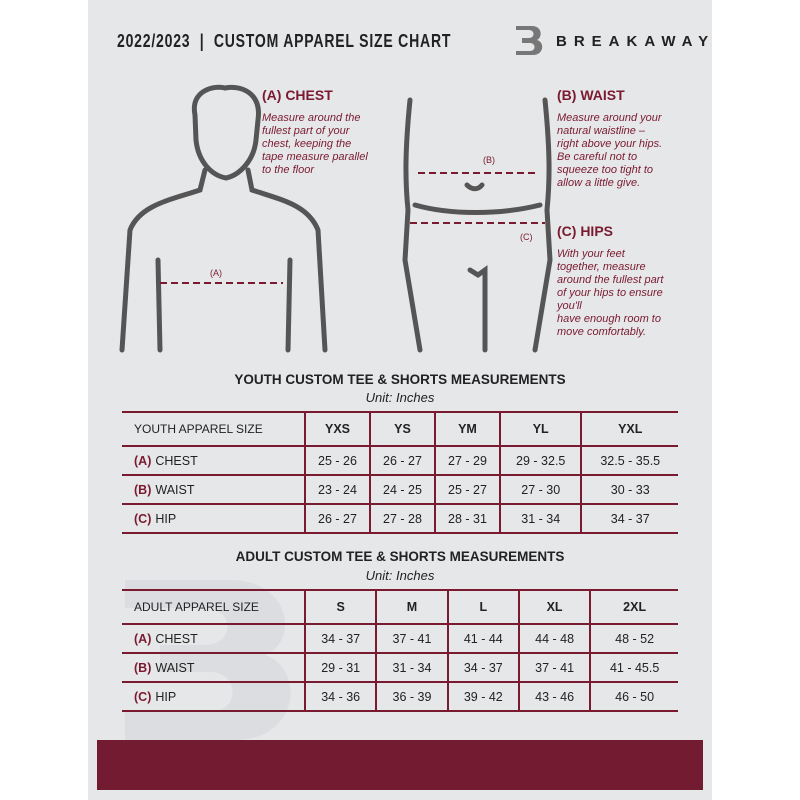 The width and height of the screenshot is (800, 800). I want to click on header-cell: YXL, so click(629, 428).